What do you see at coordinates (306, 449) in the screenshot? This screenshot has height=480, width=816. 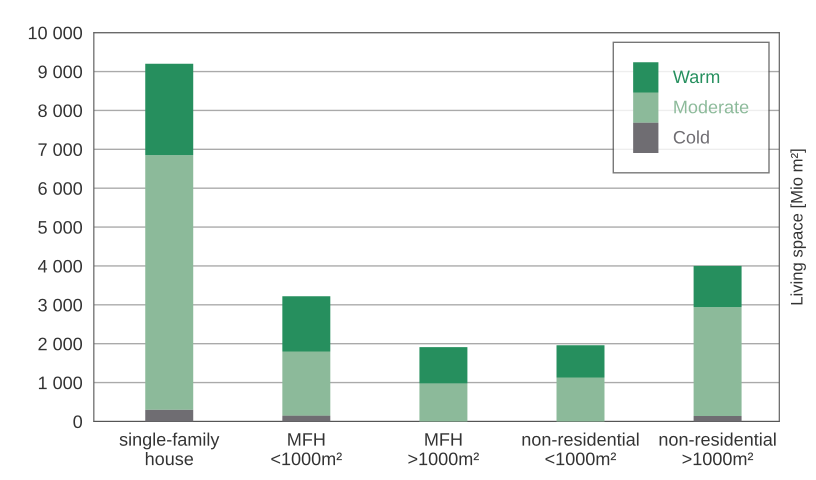 I see `x-tick-label: MFH <1000m²` at bounding box center [306, 449].